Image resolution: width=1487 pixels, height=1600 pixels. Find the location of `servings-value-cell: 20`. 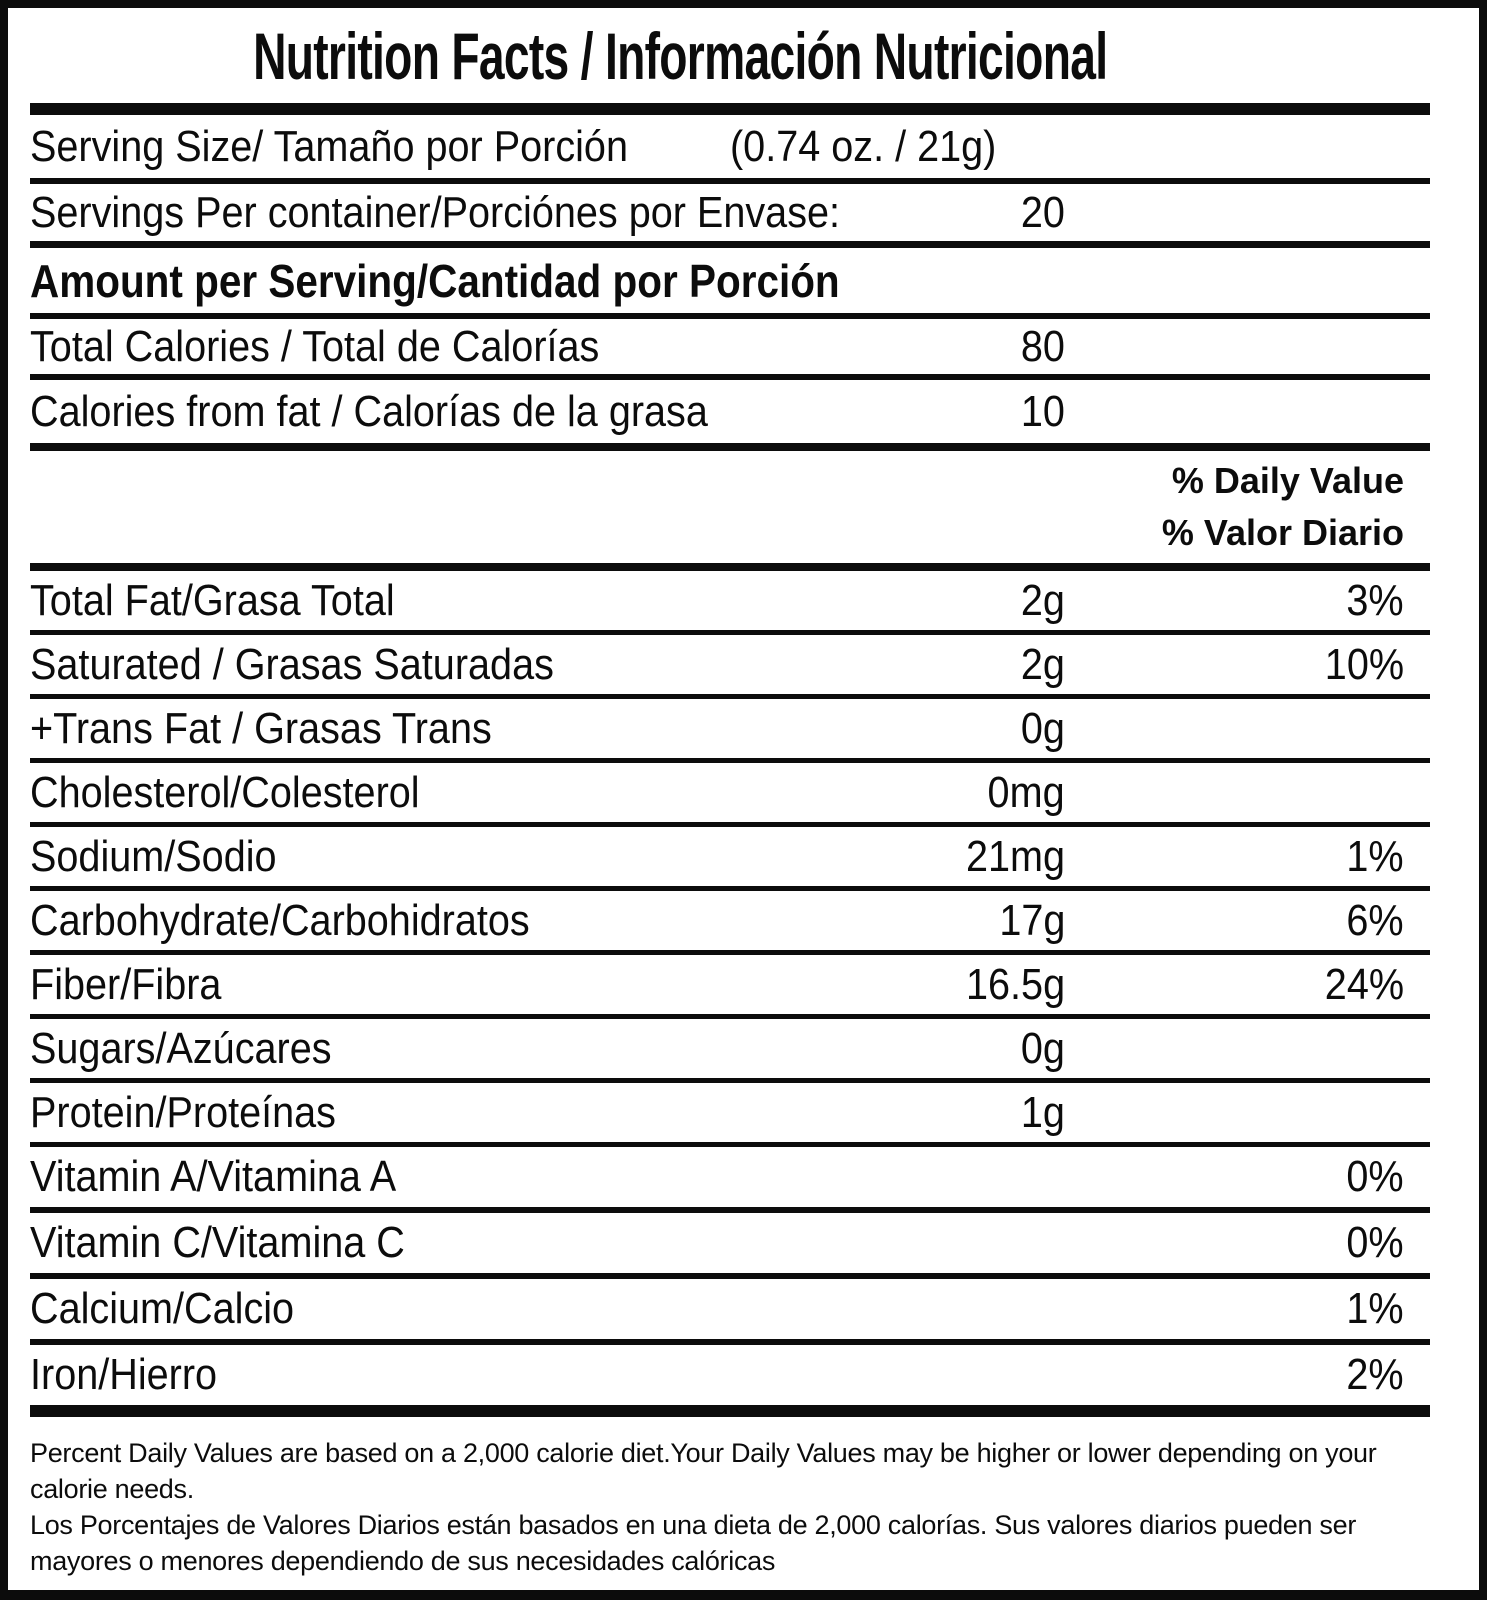

servings-value-cell: 20 is located at coordinates (945, 213).